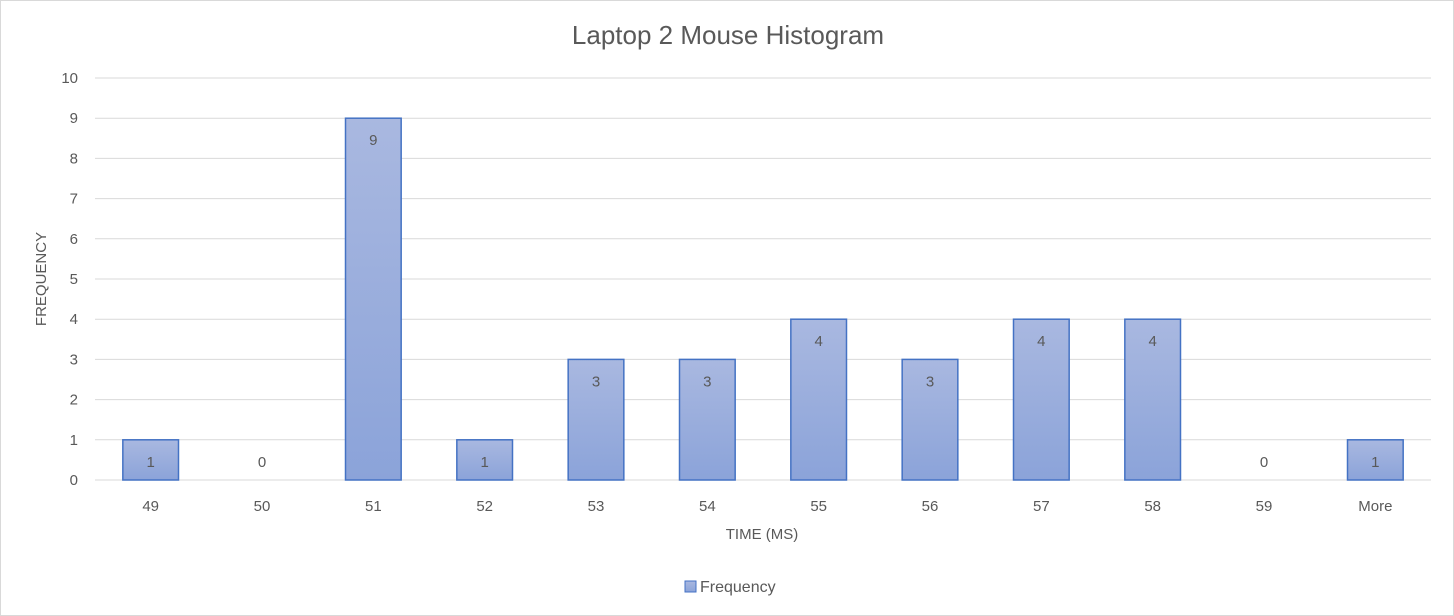 The width and height of the screenshot is (1454, 616). I want to click on x-tick-label: 57, so click(1041, 506).